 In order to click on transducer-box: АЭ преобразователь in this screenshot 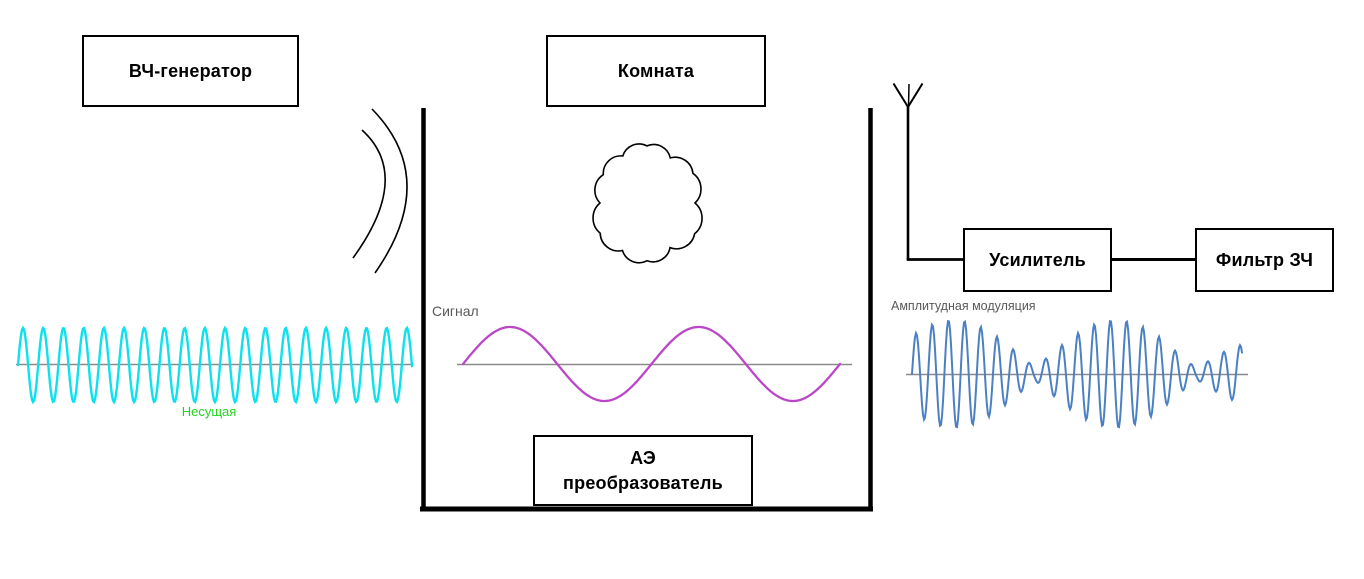, I will do `click(643, 470)`.